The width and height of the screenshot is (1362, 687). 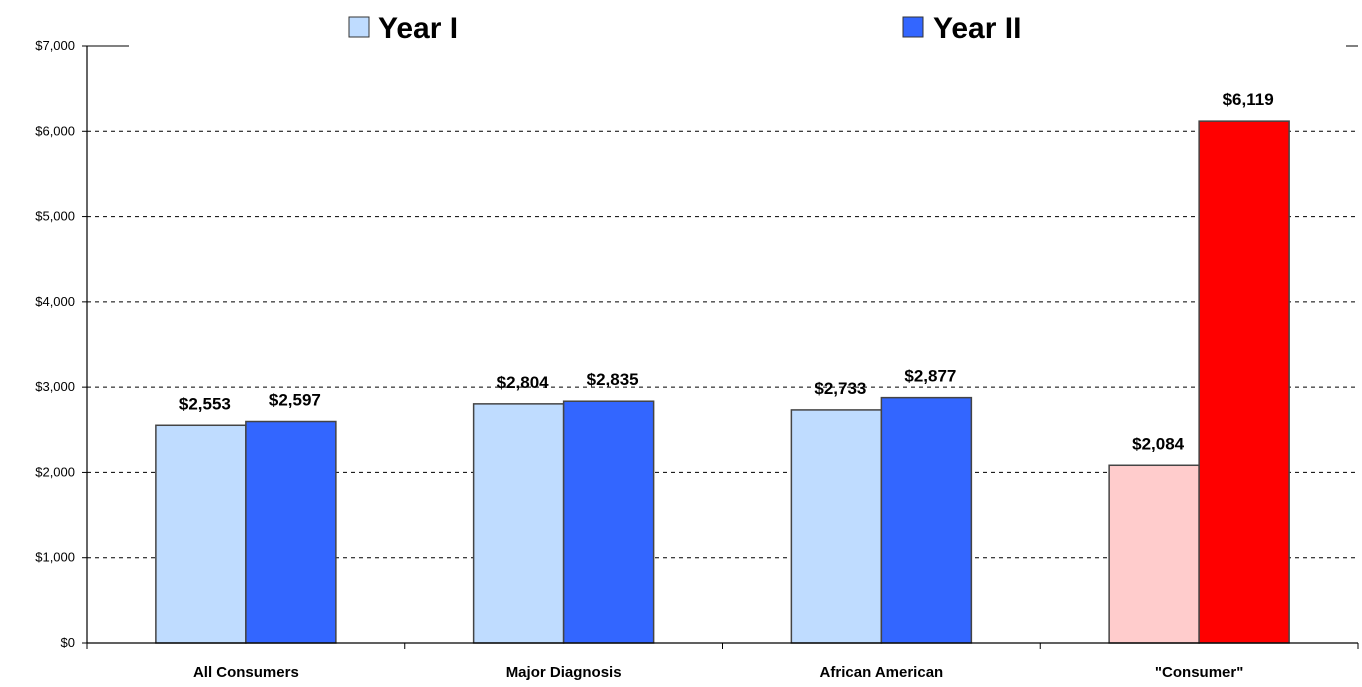 I want to click on x-tick-label: All Consumers, so click(x=246, y=672).